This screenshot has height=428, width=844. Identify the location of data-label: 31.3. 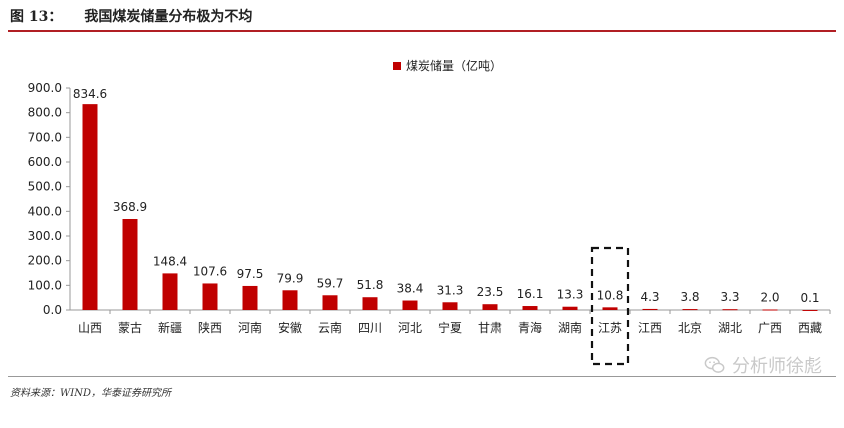
(450, 290).